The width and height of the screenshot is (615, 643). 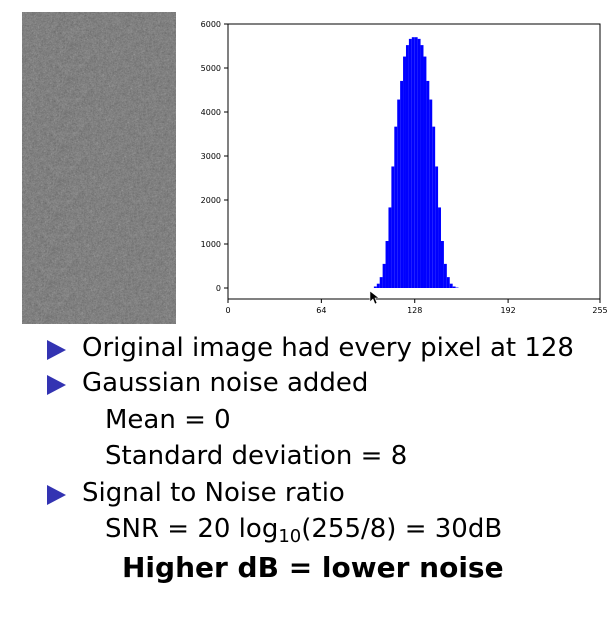 What do you see at coordinates (168, 420) in the screenshot?
I see `mean-line: Mean = 0` at bounding box center [168, 420].